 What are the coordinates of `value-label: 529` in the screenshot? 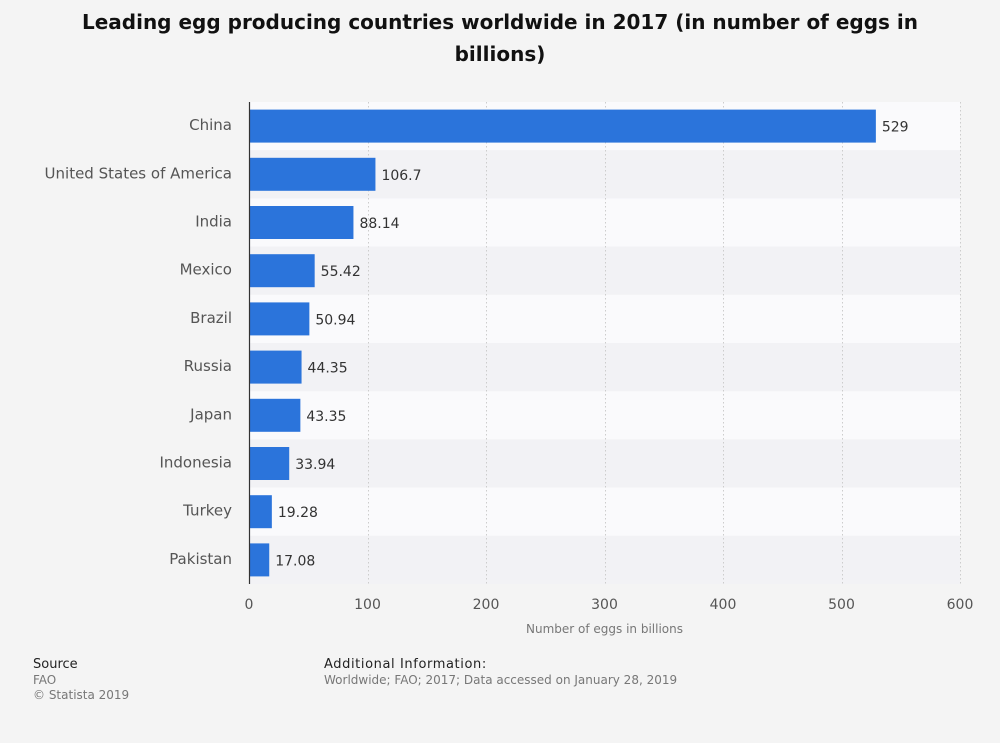 It's located at (895, 128).